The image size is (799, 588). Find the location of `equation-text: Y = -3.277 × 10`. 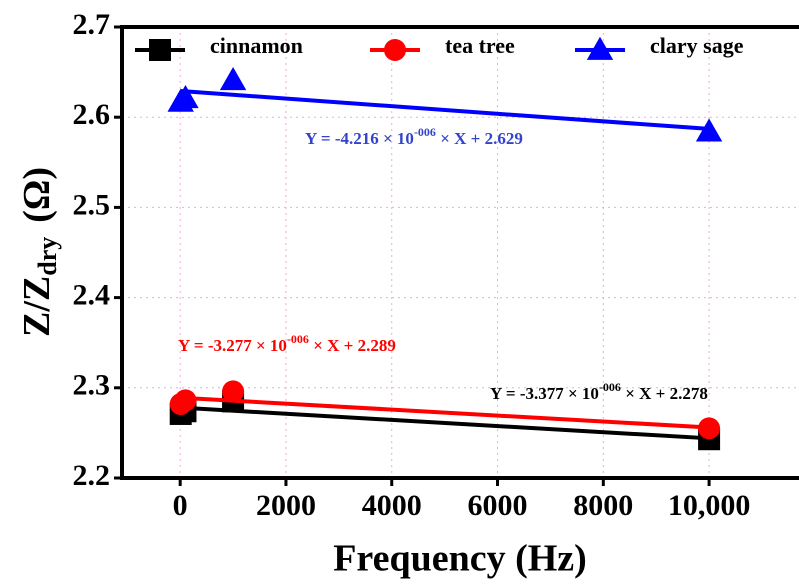

equation-text: Y = -3.277 × 10 is located at coordinates (232, 345).